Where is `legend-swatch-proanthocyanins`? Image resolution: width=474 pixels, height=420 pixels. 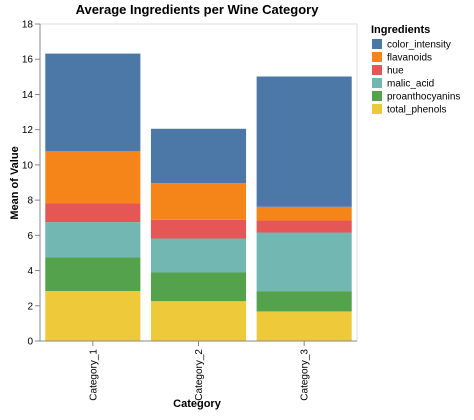
legend-swatch-proanthocyanins is located at coordinates (377, 96).